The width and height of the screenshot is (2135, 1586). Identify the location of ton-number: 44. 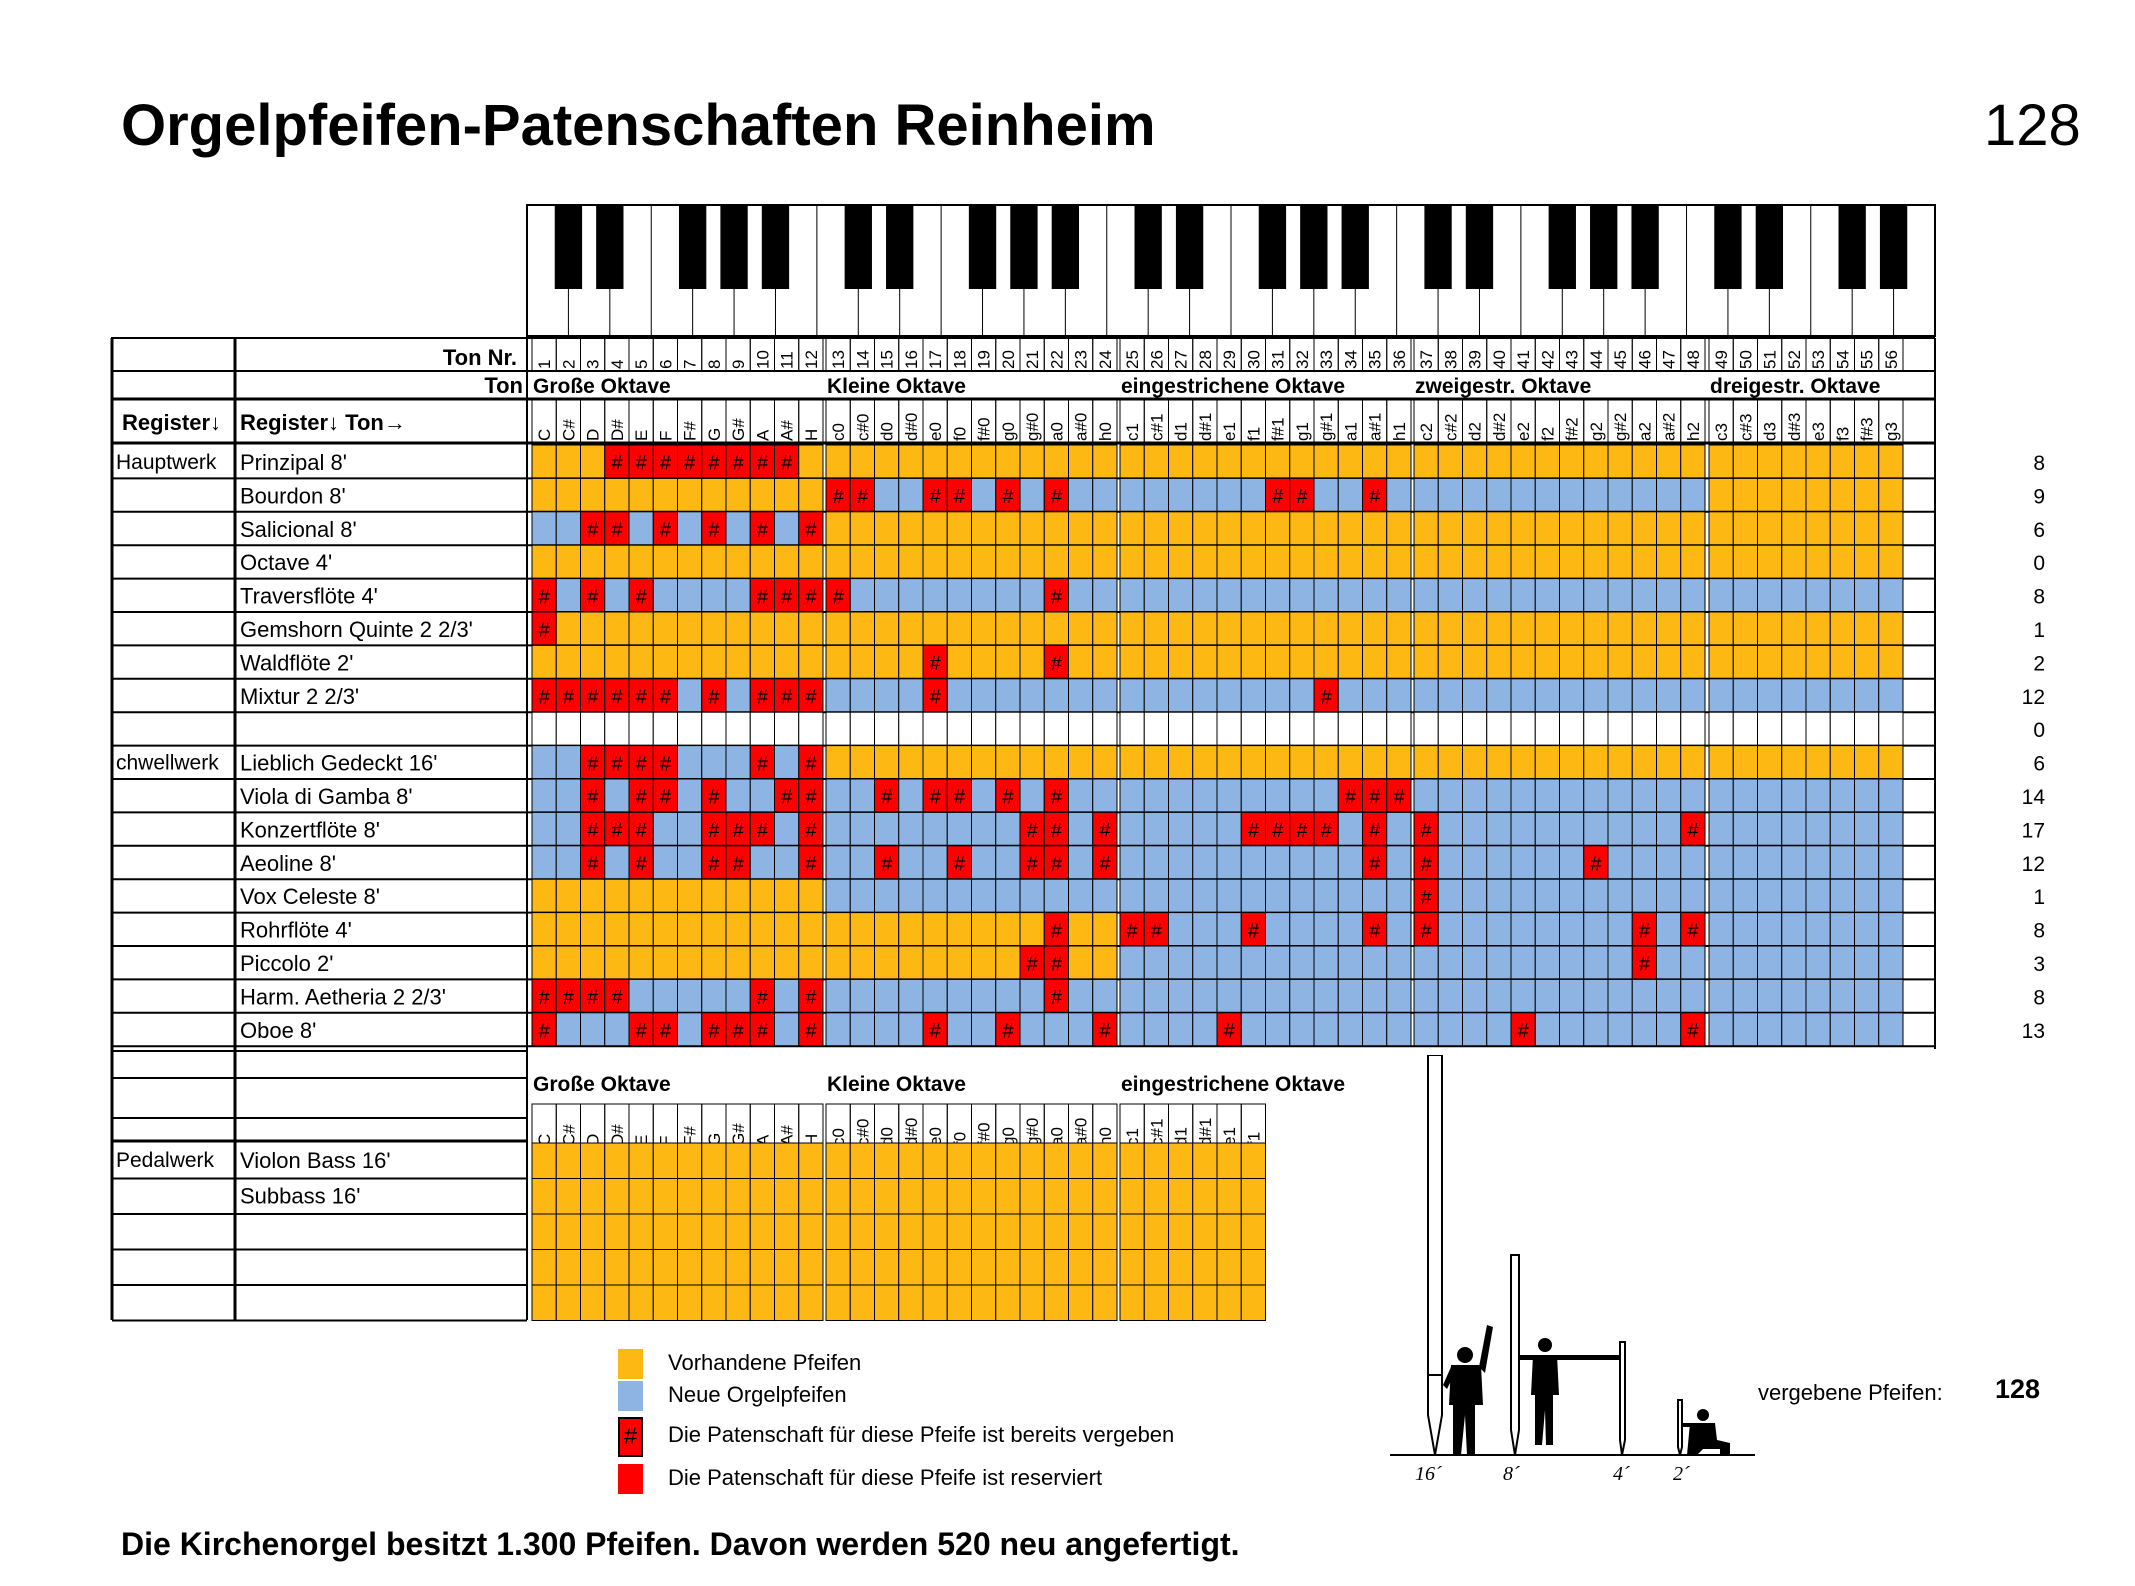
(1596, 359).